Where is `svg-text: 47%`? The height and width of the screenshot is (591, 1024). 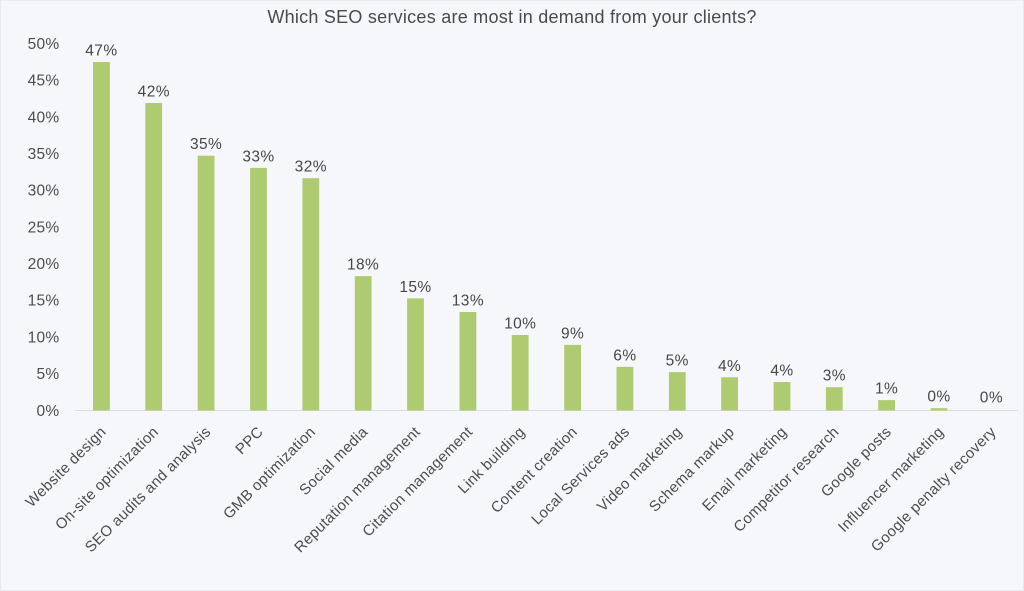
svg-text: 47% is located at coordinates (101, 51).